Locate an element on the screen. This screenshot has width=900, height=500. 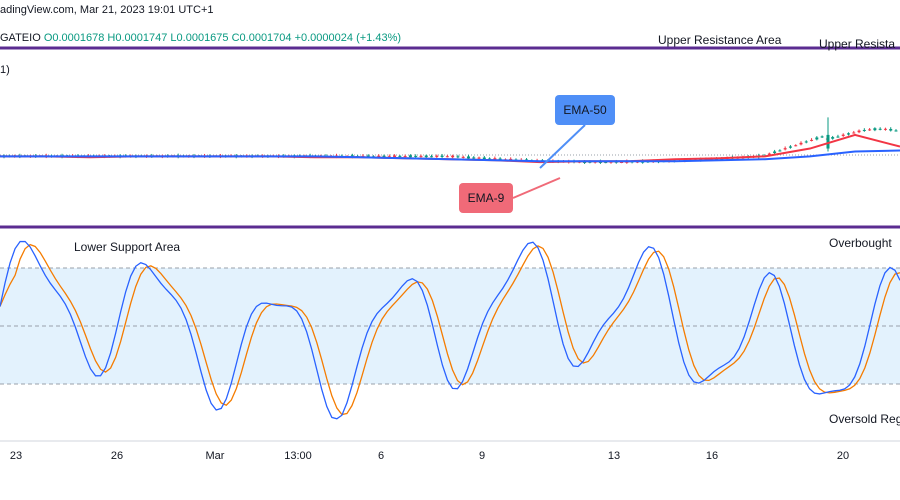
x-axis: 23 26 Mar 13:00 6 9 13 16 20 is located at coordinates (429, 456).